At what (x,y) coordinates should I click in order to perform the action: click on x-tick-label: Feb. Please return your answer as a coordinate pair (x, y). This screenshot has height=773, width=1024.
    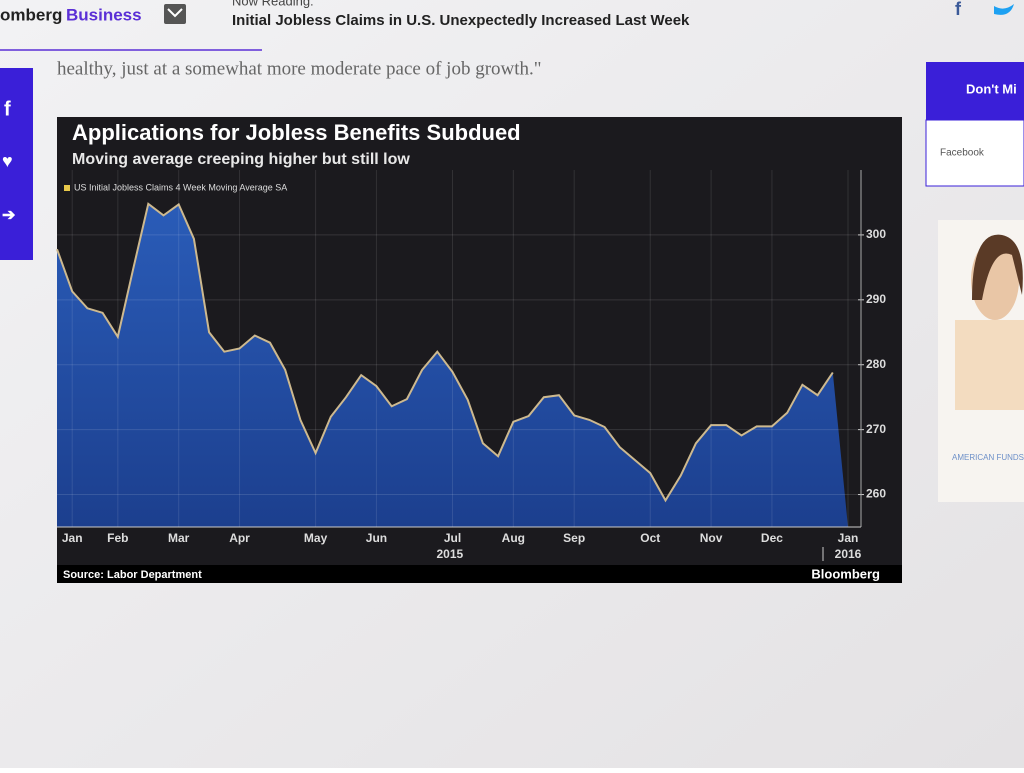
    Looking at the image, I should click on (117, 538).